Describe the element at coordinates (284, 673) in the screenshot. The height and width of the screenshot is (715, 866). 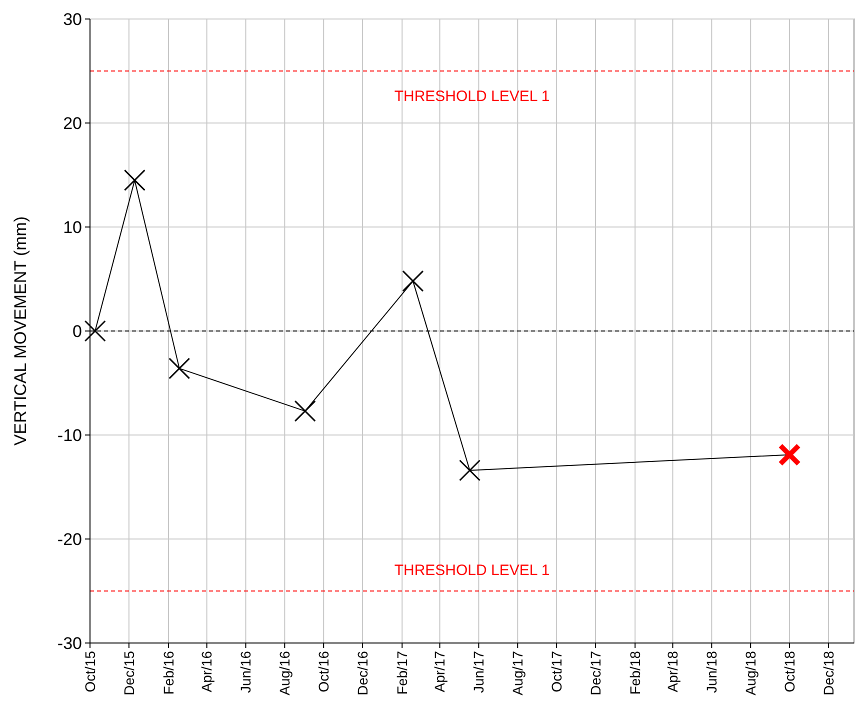
I see `x-tick-label: Aug/16` at that location.